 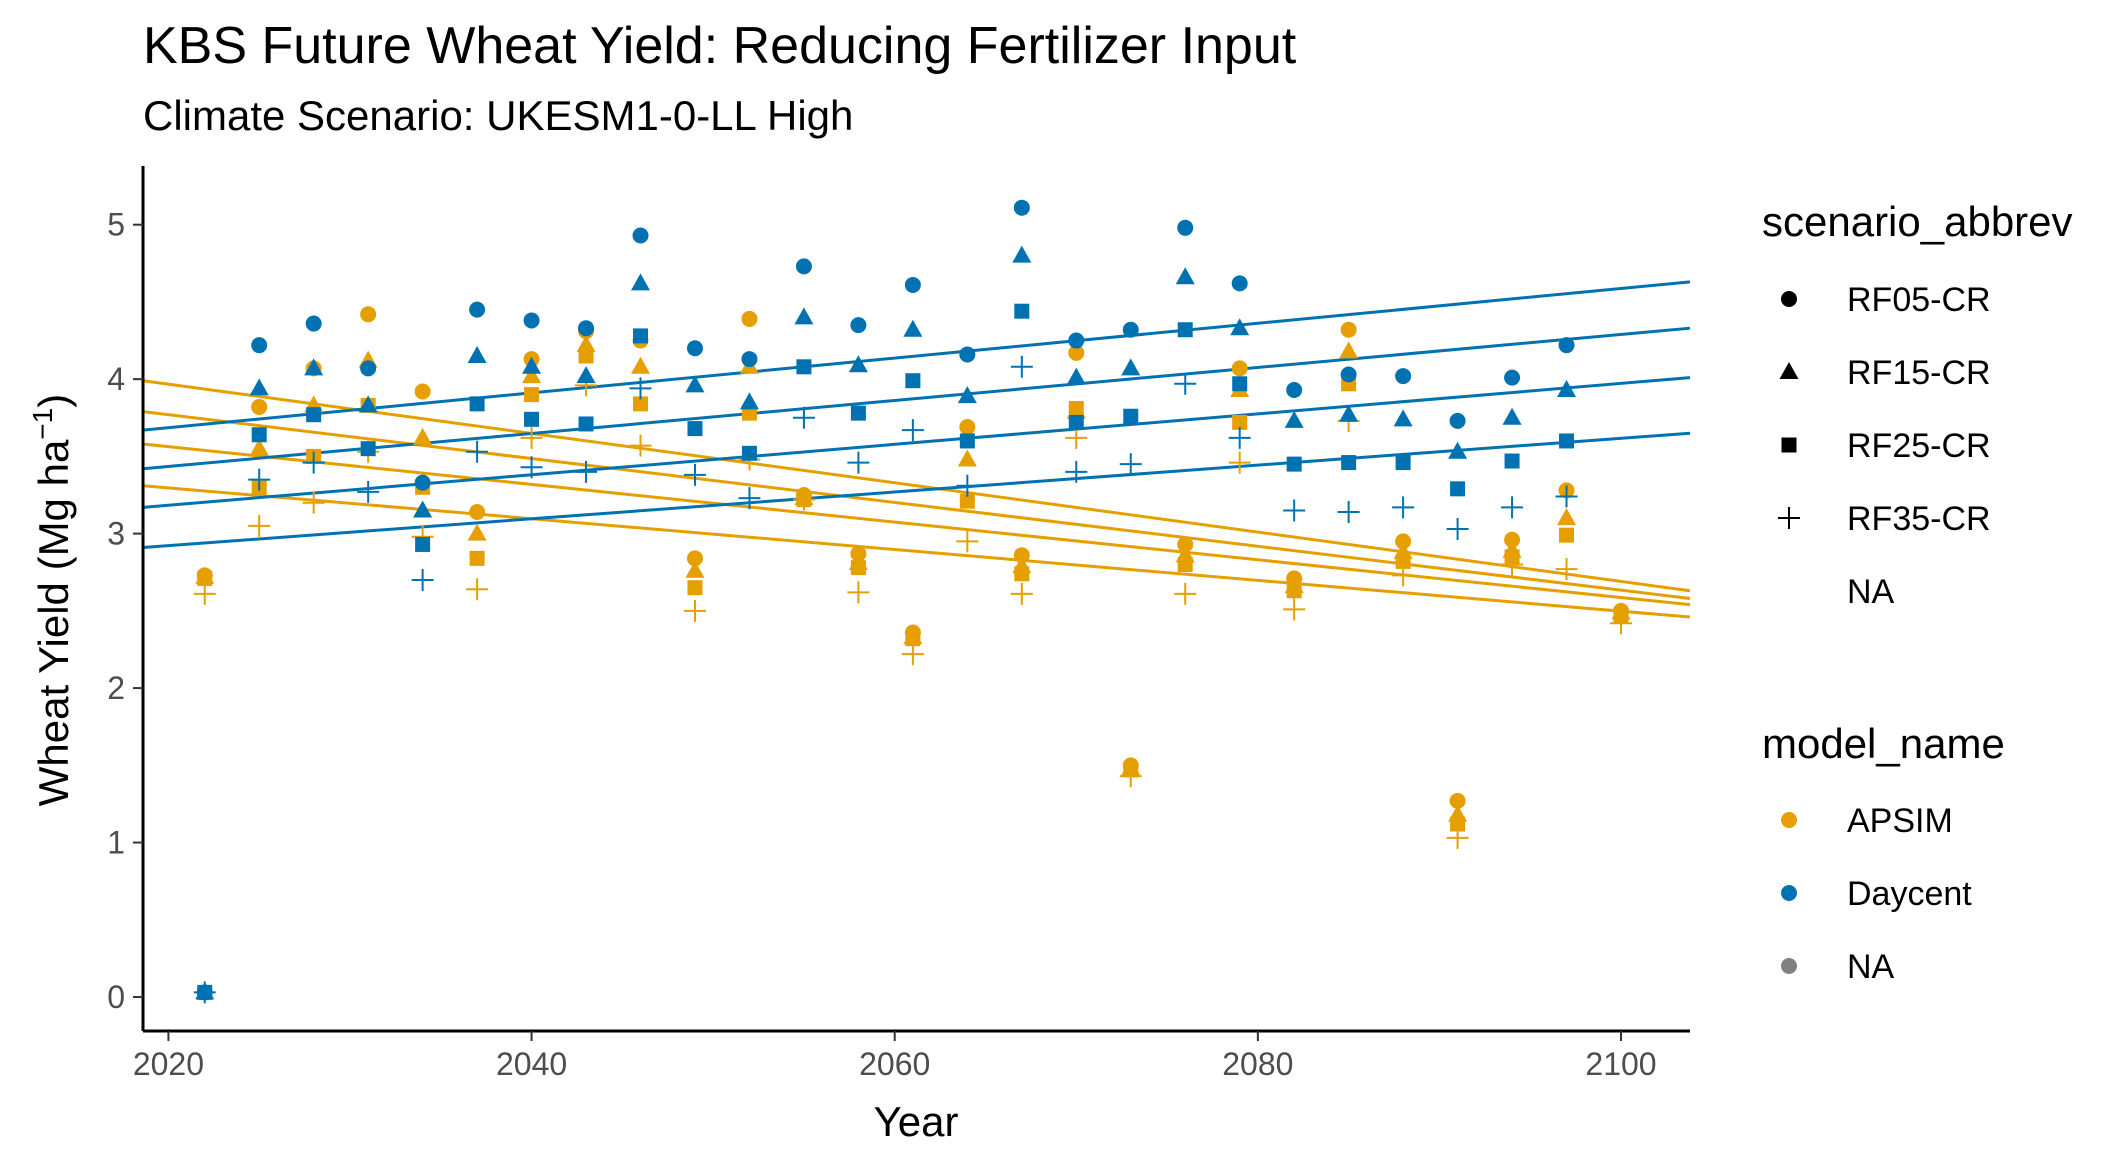 What do you see at coordinates (749, 318) in the screenshot?
I see `point-apsim-rf05-cr-2052` at bounding box center [749, 318].